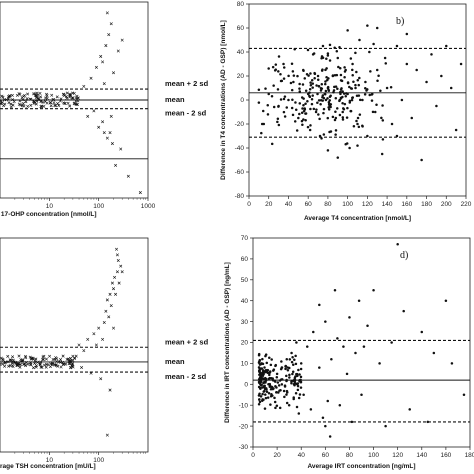  What do you see at coordinates (245, 343) in the screenshot?
I see `y-tick-label-d: 20` at bounding box center [245, 343].